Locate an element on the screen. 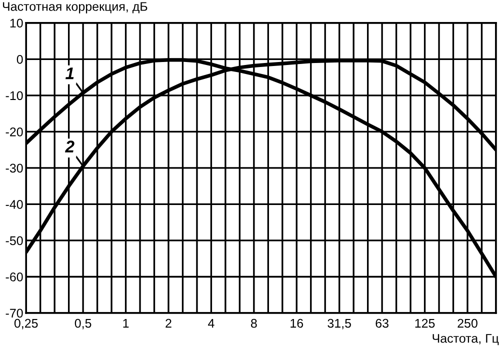 This screenshot has width=502, height=347. x-tick-label: 8 is located at coordinates (253, 323).